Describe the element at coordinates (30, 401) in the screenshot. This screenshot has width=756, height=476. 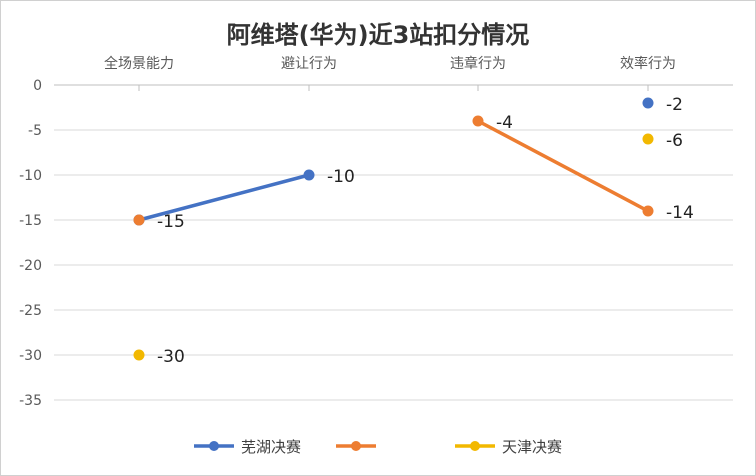
I see `y-tick-label: -35` at that location.